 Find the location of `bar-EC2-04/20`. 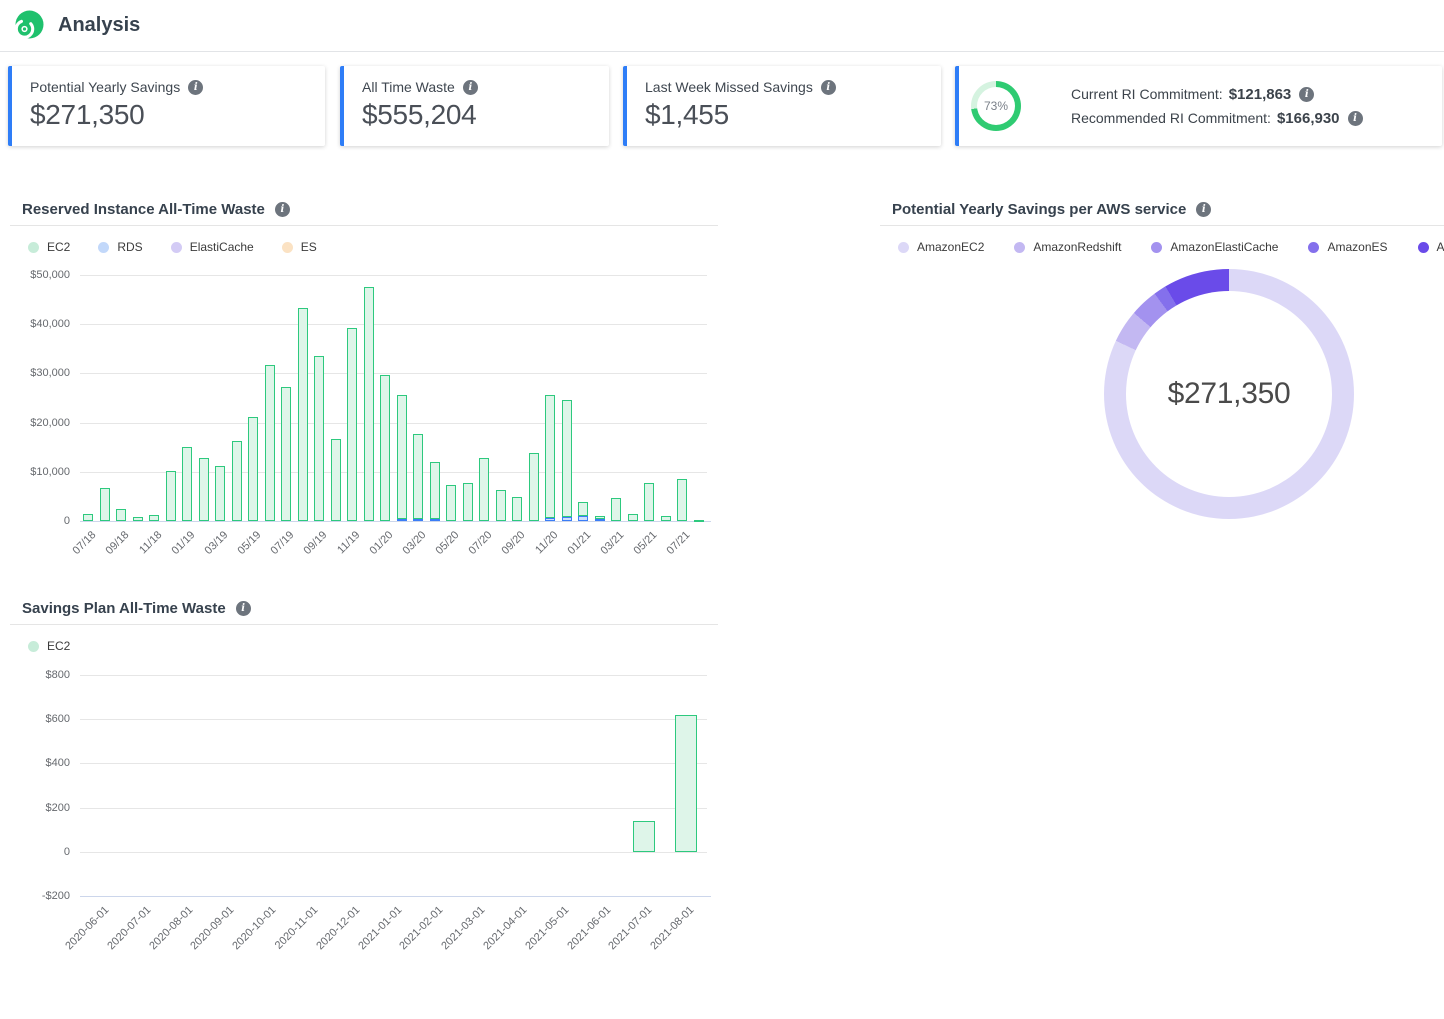

bar-EC2-04/20 is located at coordinates (434, 490).